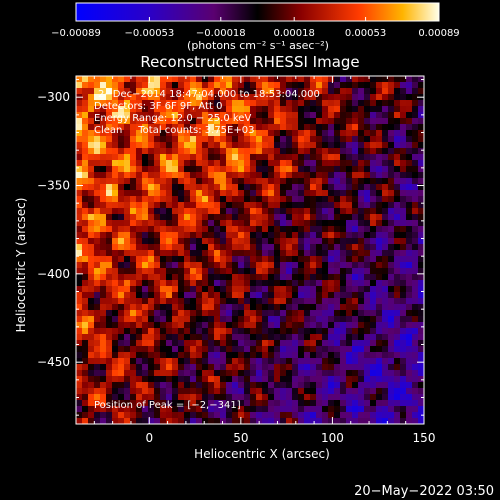 The image size is (500, 500). What do you see at coordinates (365, 33) in the screenshot?
I see `colorbar-tick-label: 0.00053` at bounding box center [365, 33].